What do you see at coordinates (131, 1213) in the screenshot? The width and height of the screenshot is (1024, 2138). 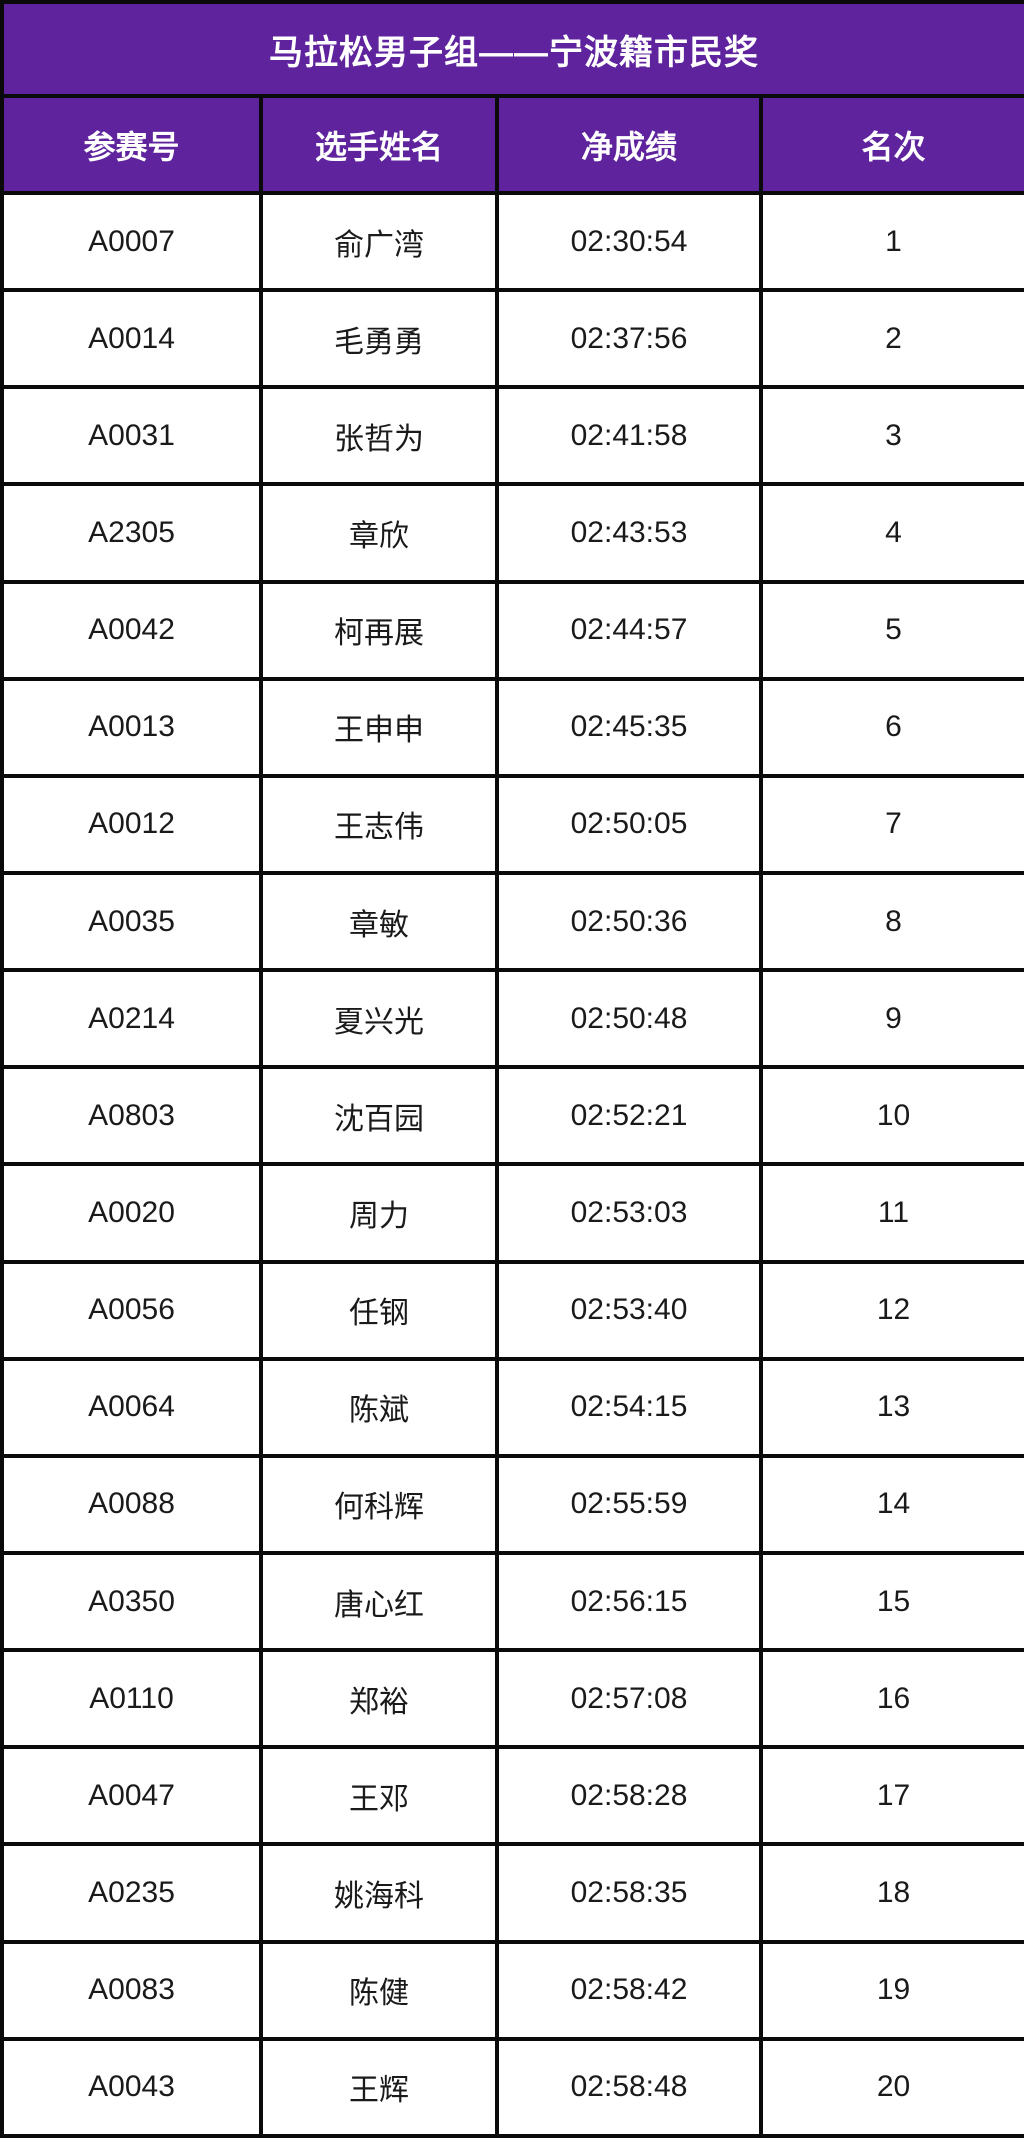 I see `bib-cell: A0020` at bounding box center [131, 1213].